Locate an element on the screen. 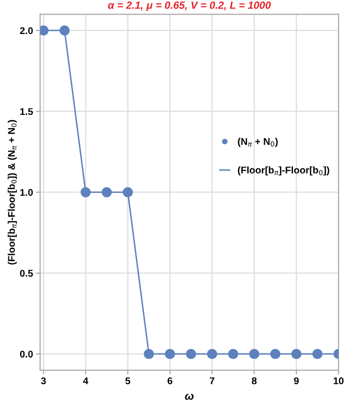  chart-title: α = 2.1, μ = 0.65, V = 0.2, L = 1000 is located at coordinates (189, 6).